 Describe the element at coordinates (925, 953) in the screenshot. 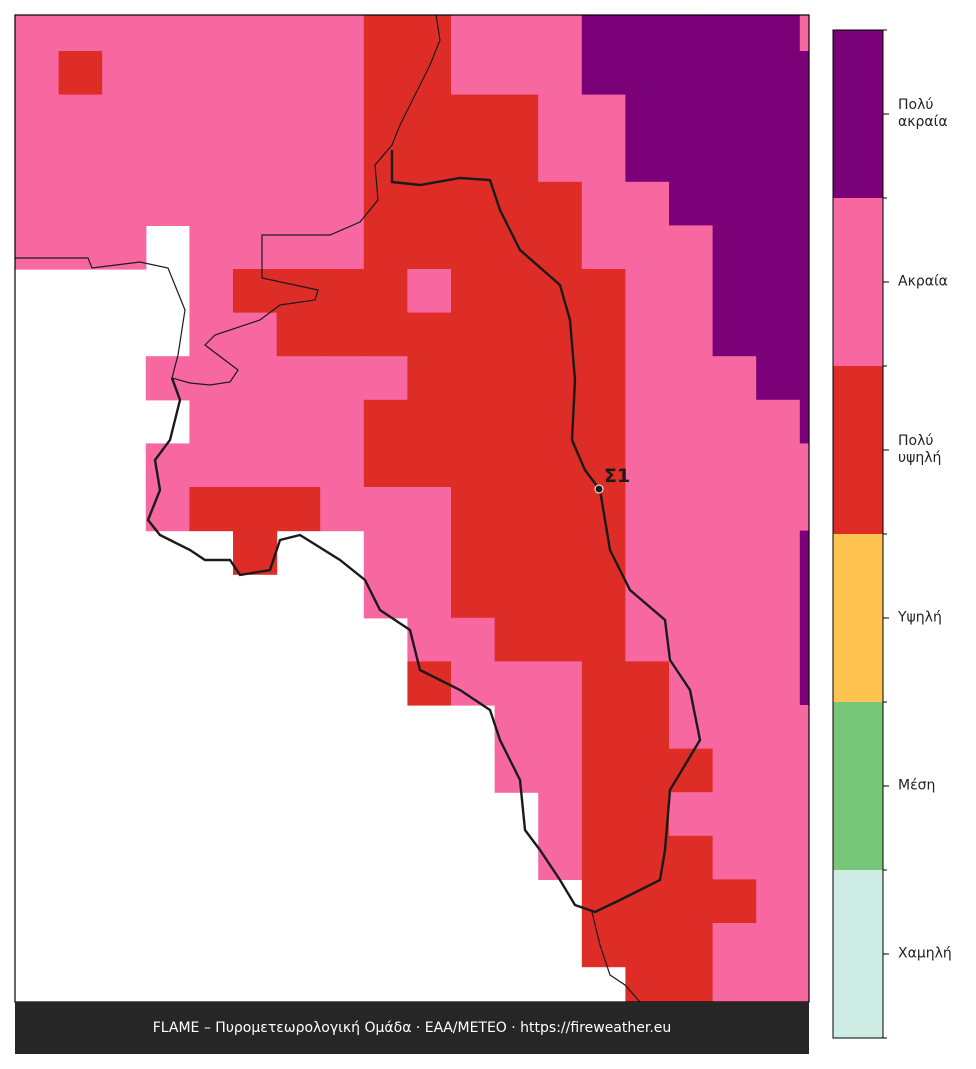

I see `legend-label: Χαμηλή` at that location.